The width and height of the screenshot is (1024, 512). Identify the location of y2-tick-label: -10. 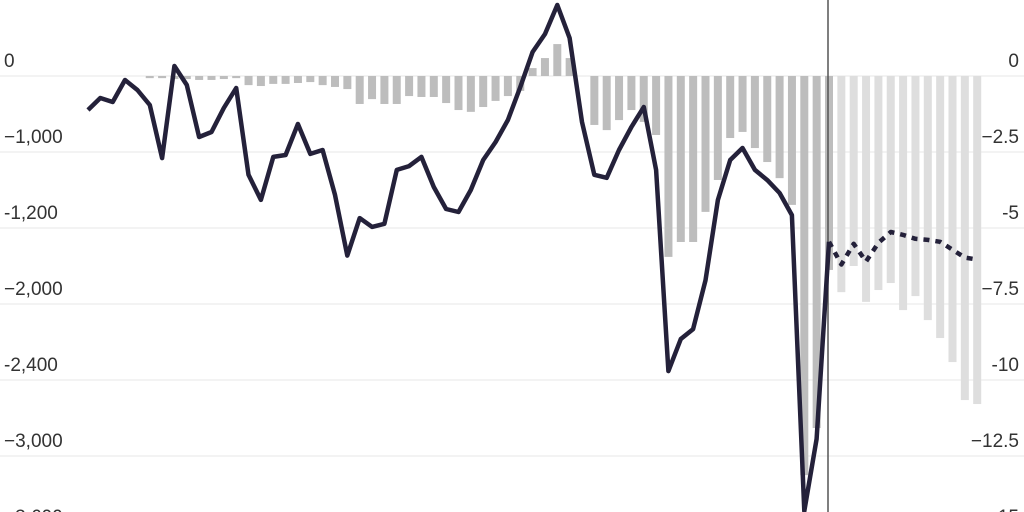
(1005, 365).